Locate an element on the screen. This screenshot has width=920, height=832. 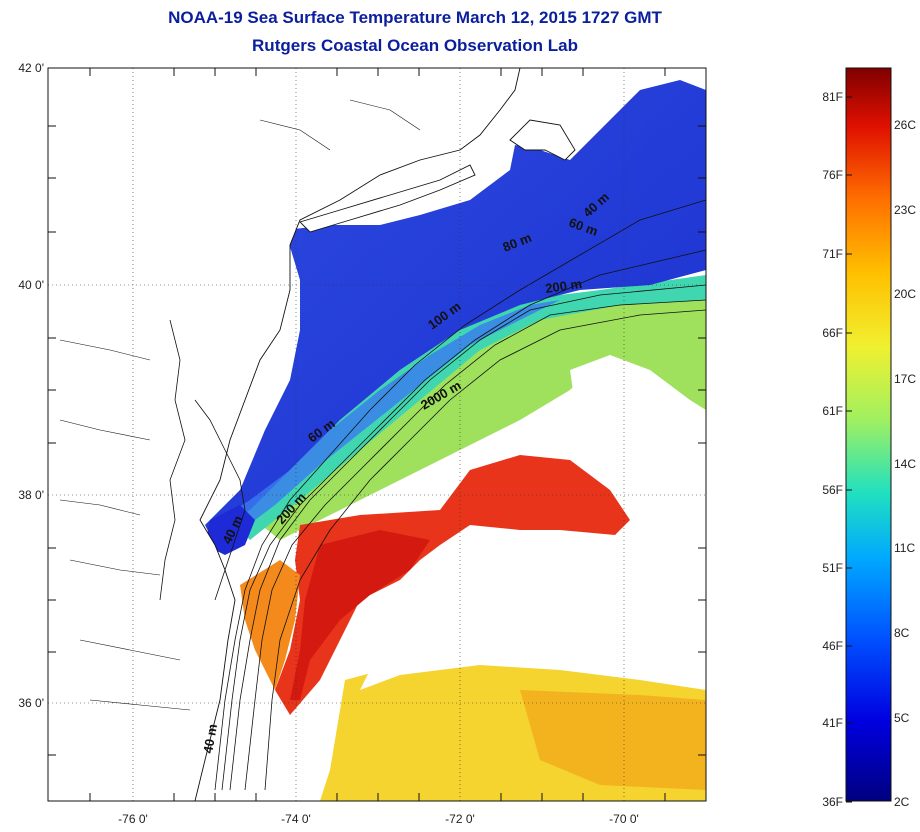
colorbar-f-label: 56F is located at coordinates (832, 490).